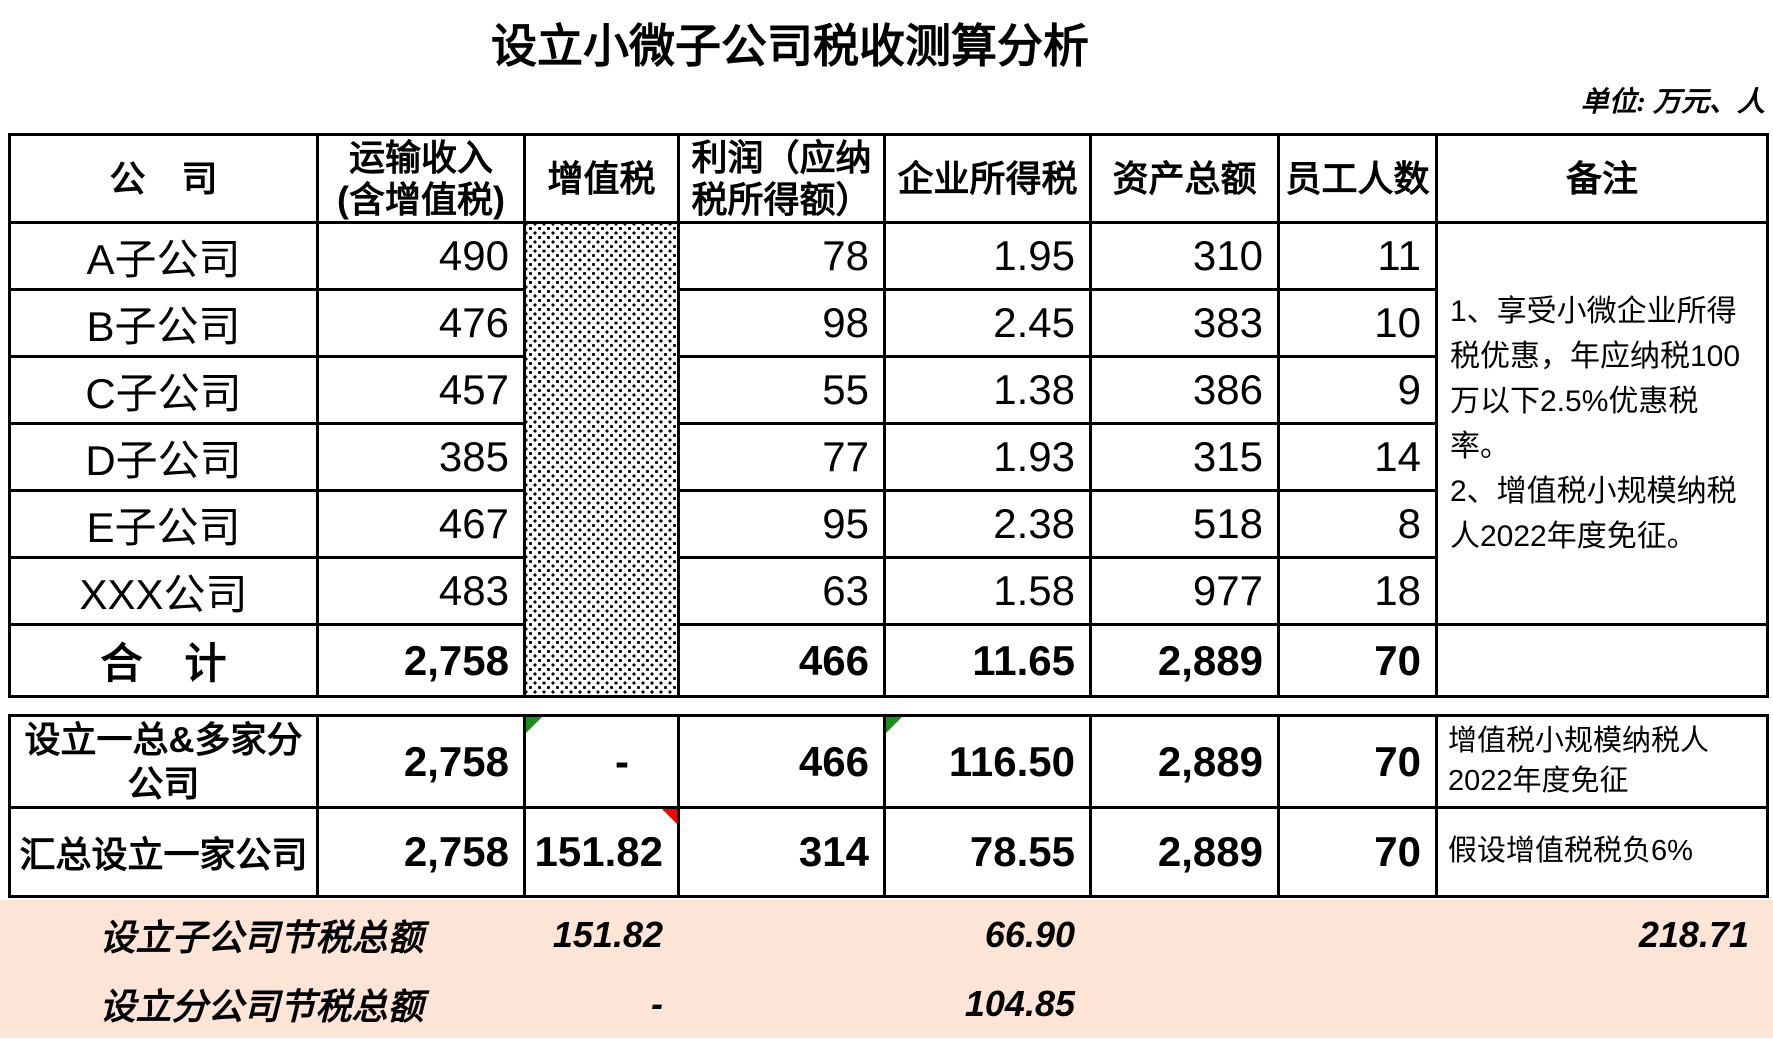 This screenshot has width=1773, height=1040. I want to click on total-employees: 70, so click(1359, 660).